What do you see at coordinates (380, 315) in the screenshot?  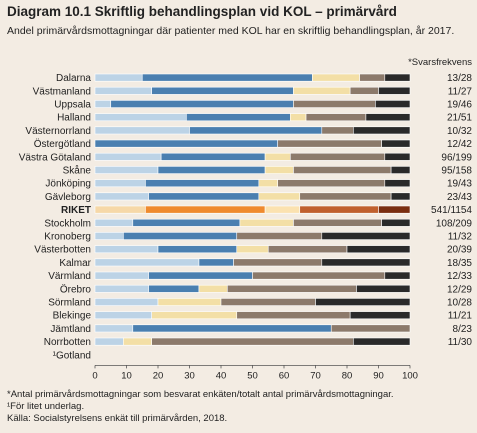 I see `bar-blekinge-aldrig` at bounding box center [380, 315].